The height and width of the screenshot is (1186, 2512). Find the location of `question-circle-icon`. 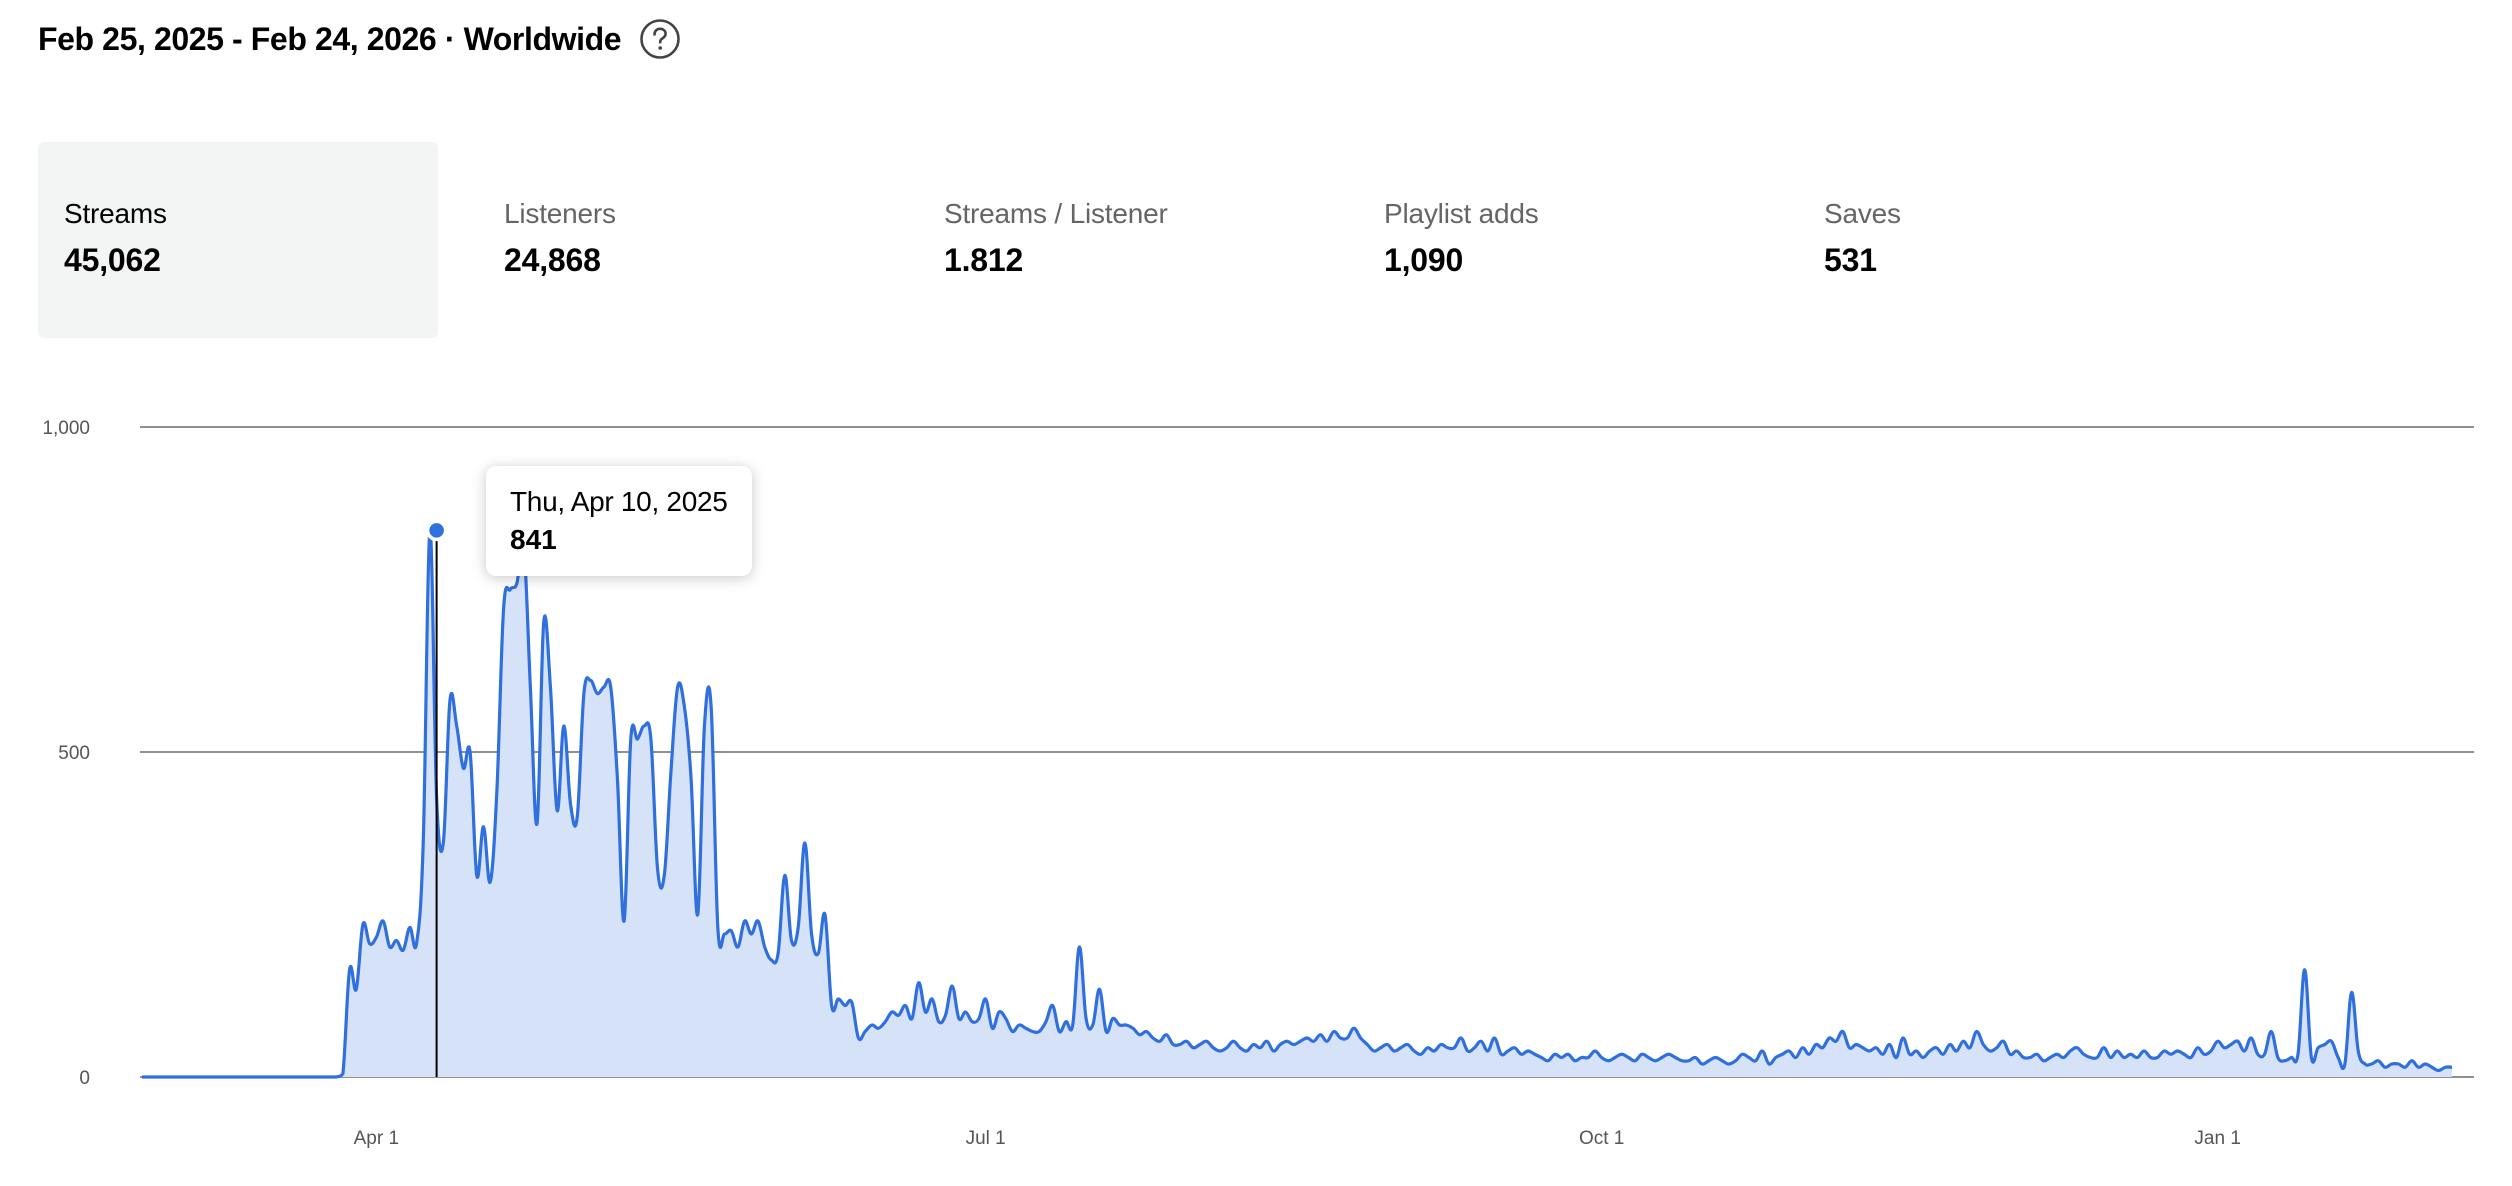

question-circle-icon is located at coordinates (660, 39).